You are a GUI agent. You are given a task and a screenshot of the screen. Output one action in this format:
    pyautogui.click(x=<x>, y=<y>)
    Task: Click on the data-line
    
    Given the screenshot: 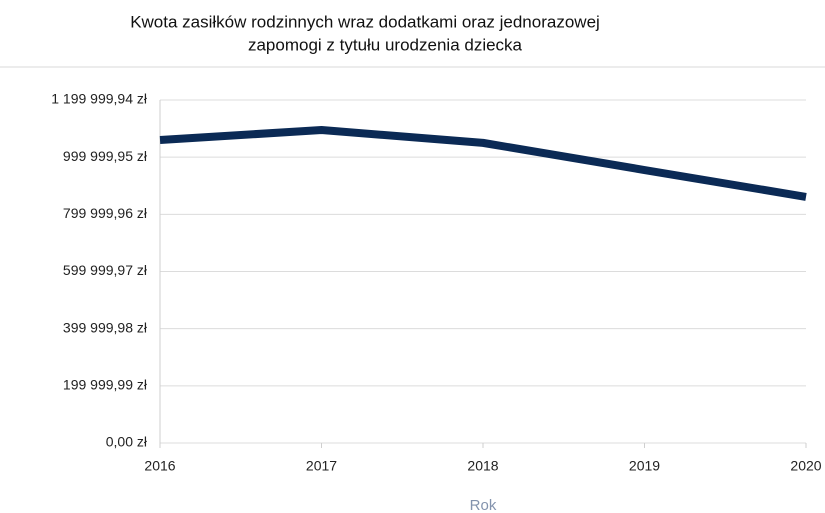 What is the action you would take?
    pyautogui.click(x=483, y=163)
    